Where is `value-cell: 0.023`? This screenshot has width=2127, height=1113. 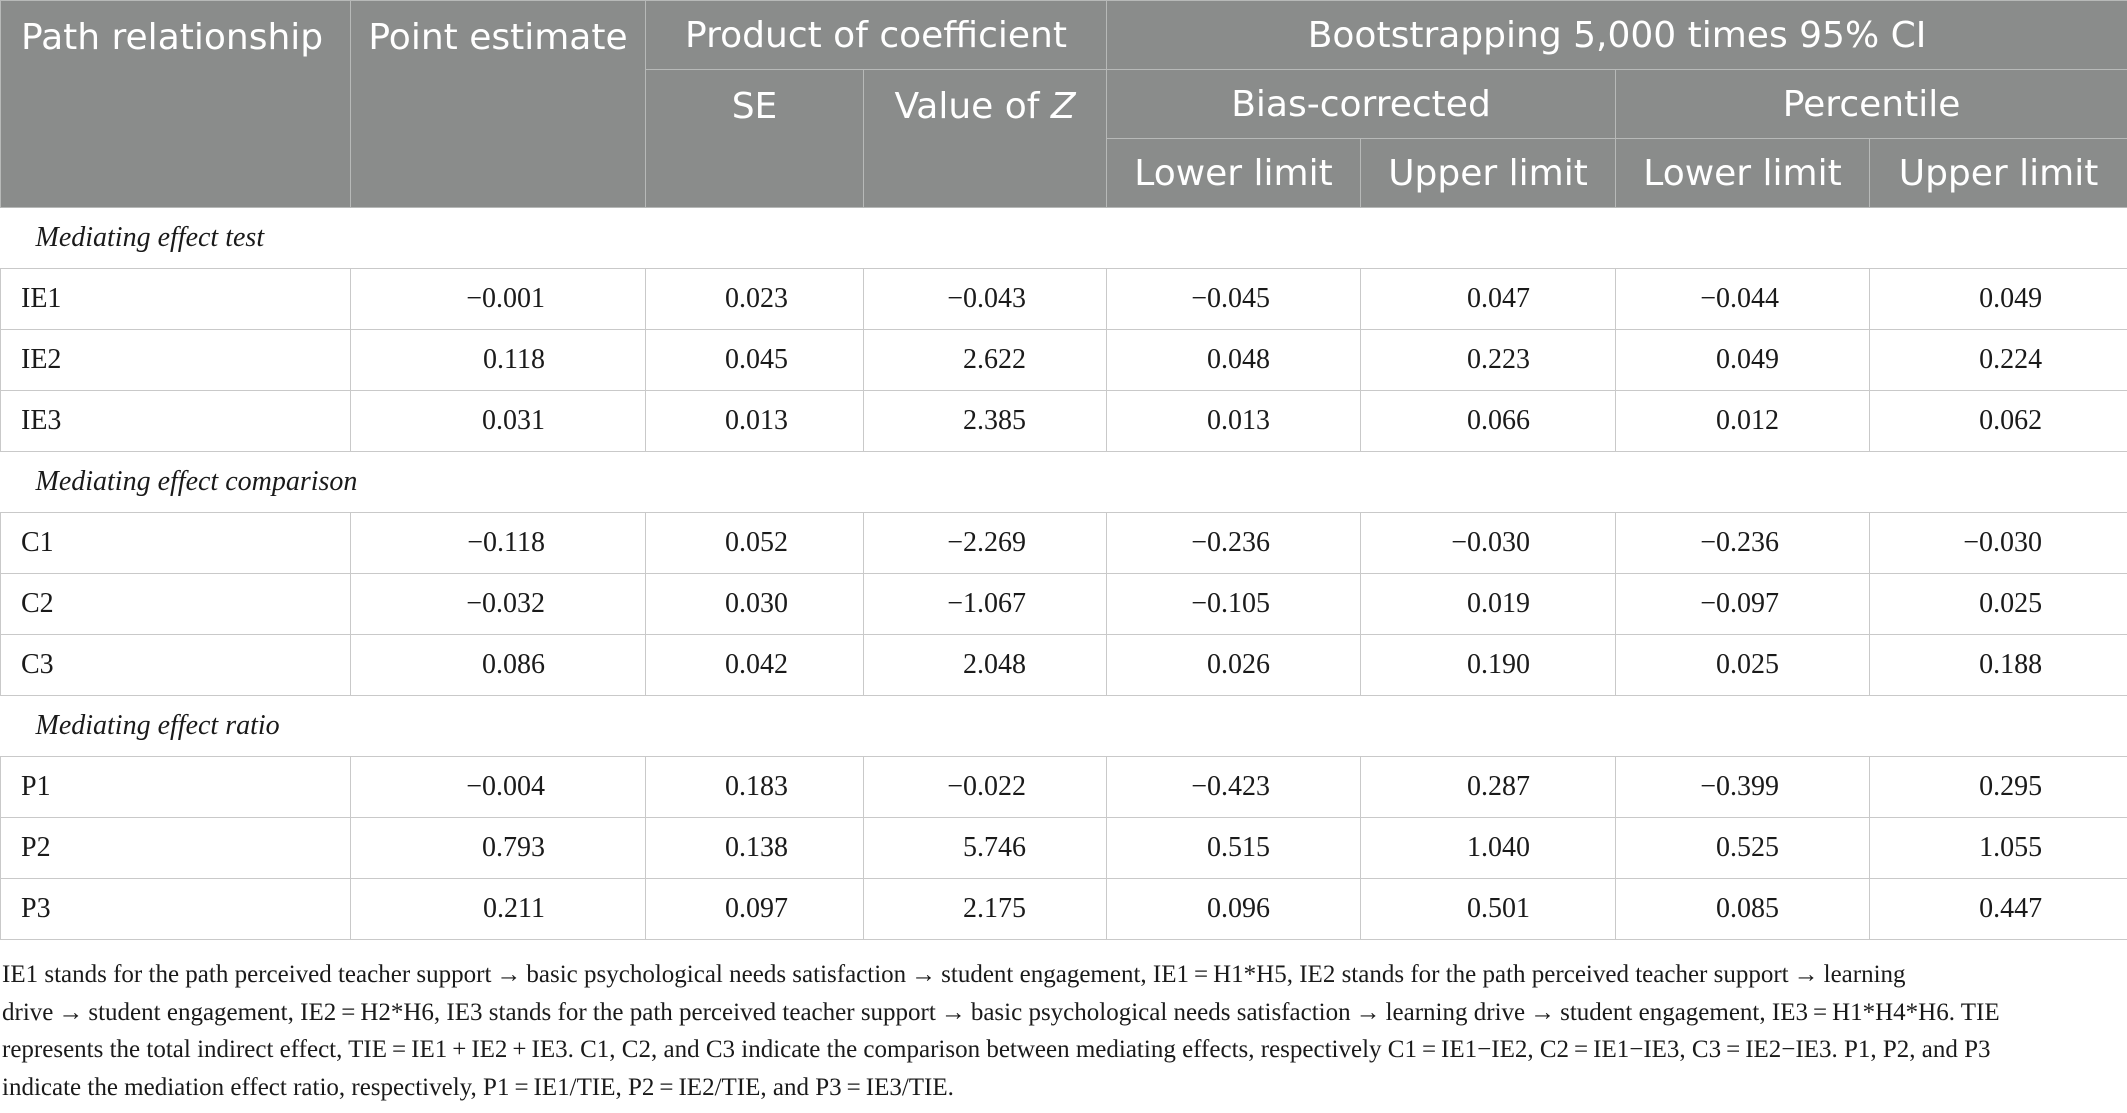
value-cell: 0.023 is located at coordinates (754, 299).